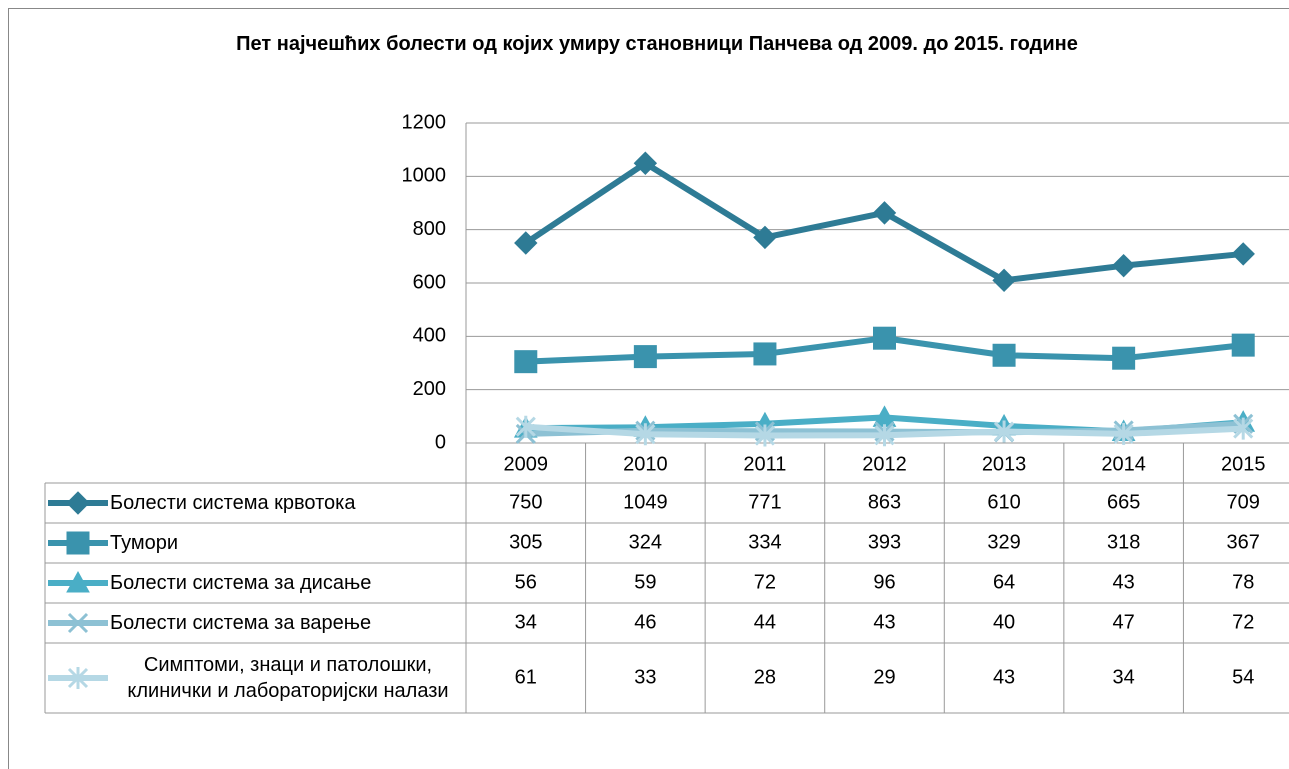 The width and height of the screenshot is (1289, 769). What do you see at coordinates (884, 502) in the screenshot?
I see `table-value: 863` at bounding box center [884, 502].